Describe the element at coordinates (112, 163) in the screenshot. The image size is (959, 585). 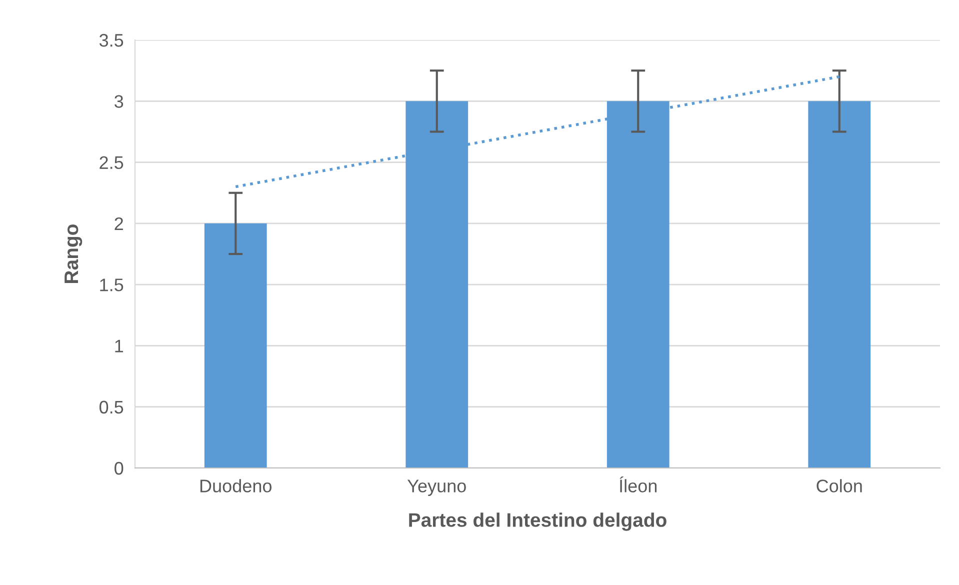
I see `y-tick-label: 2.5` at that location.